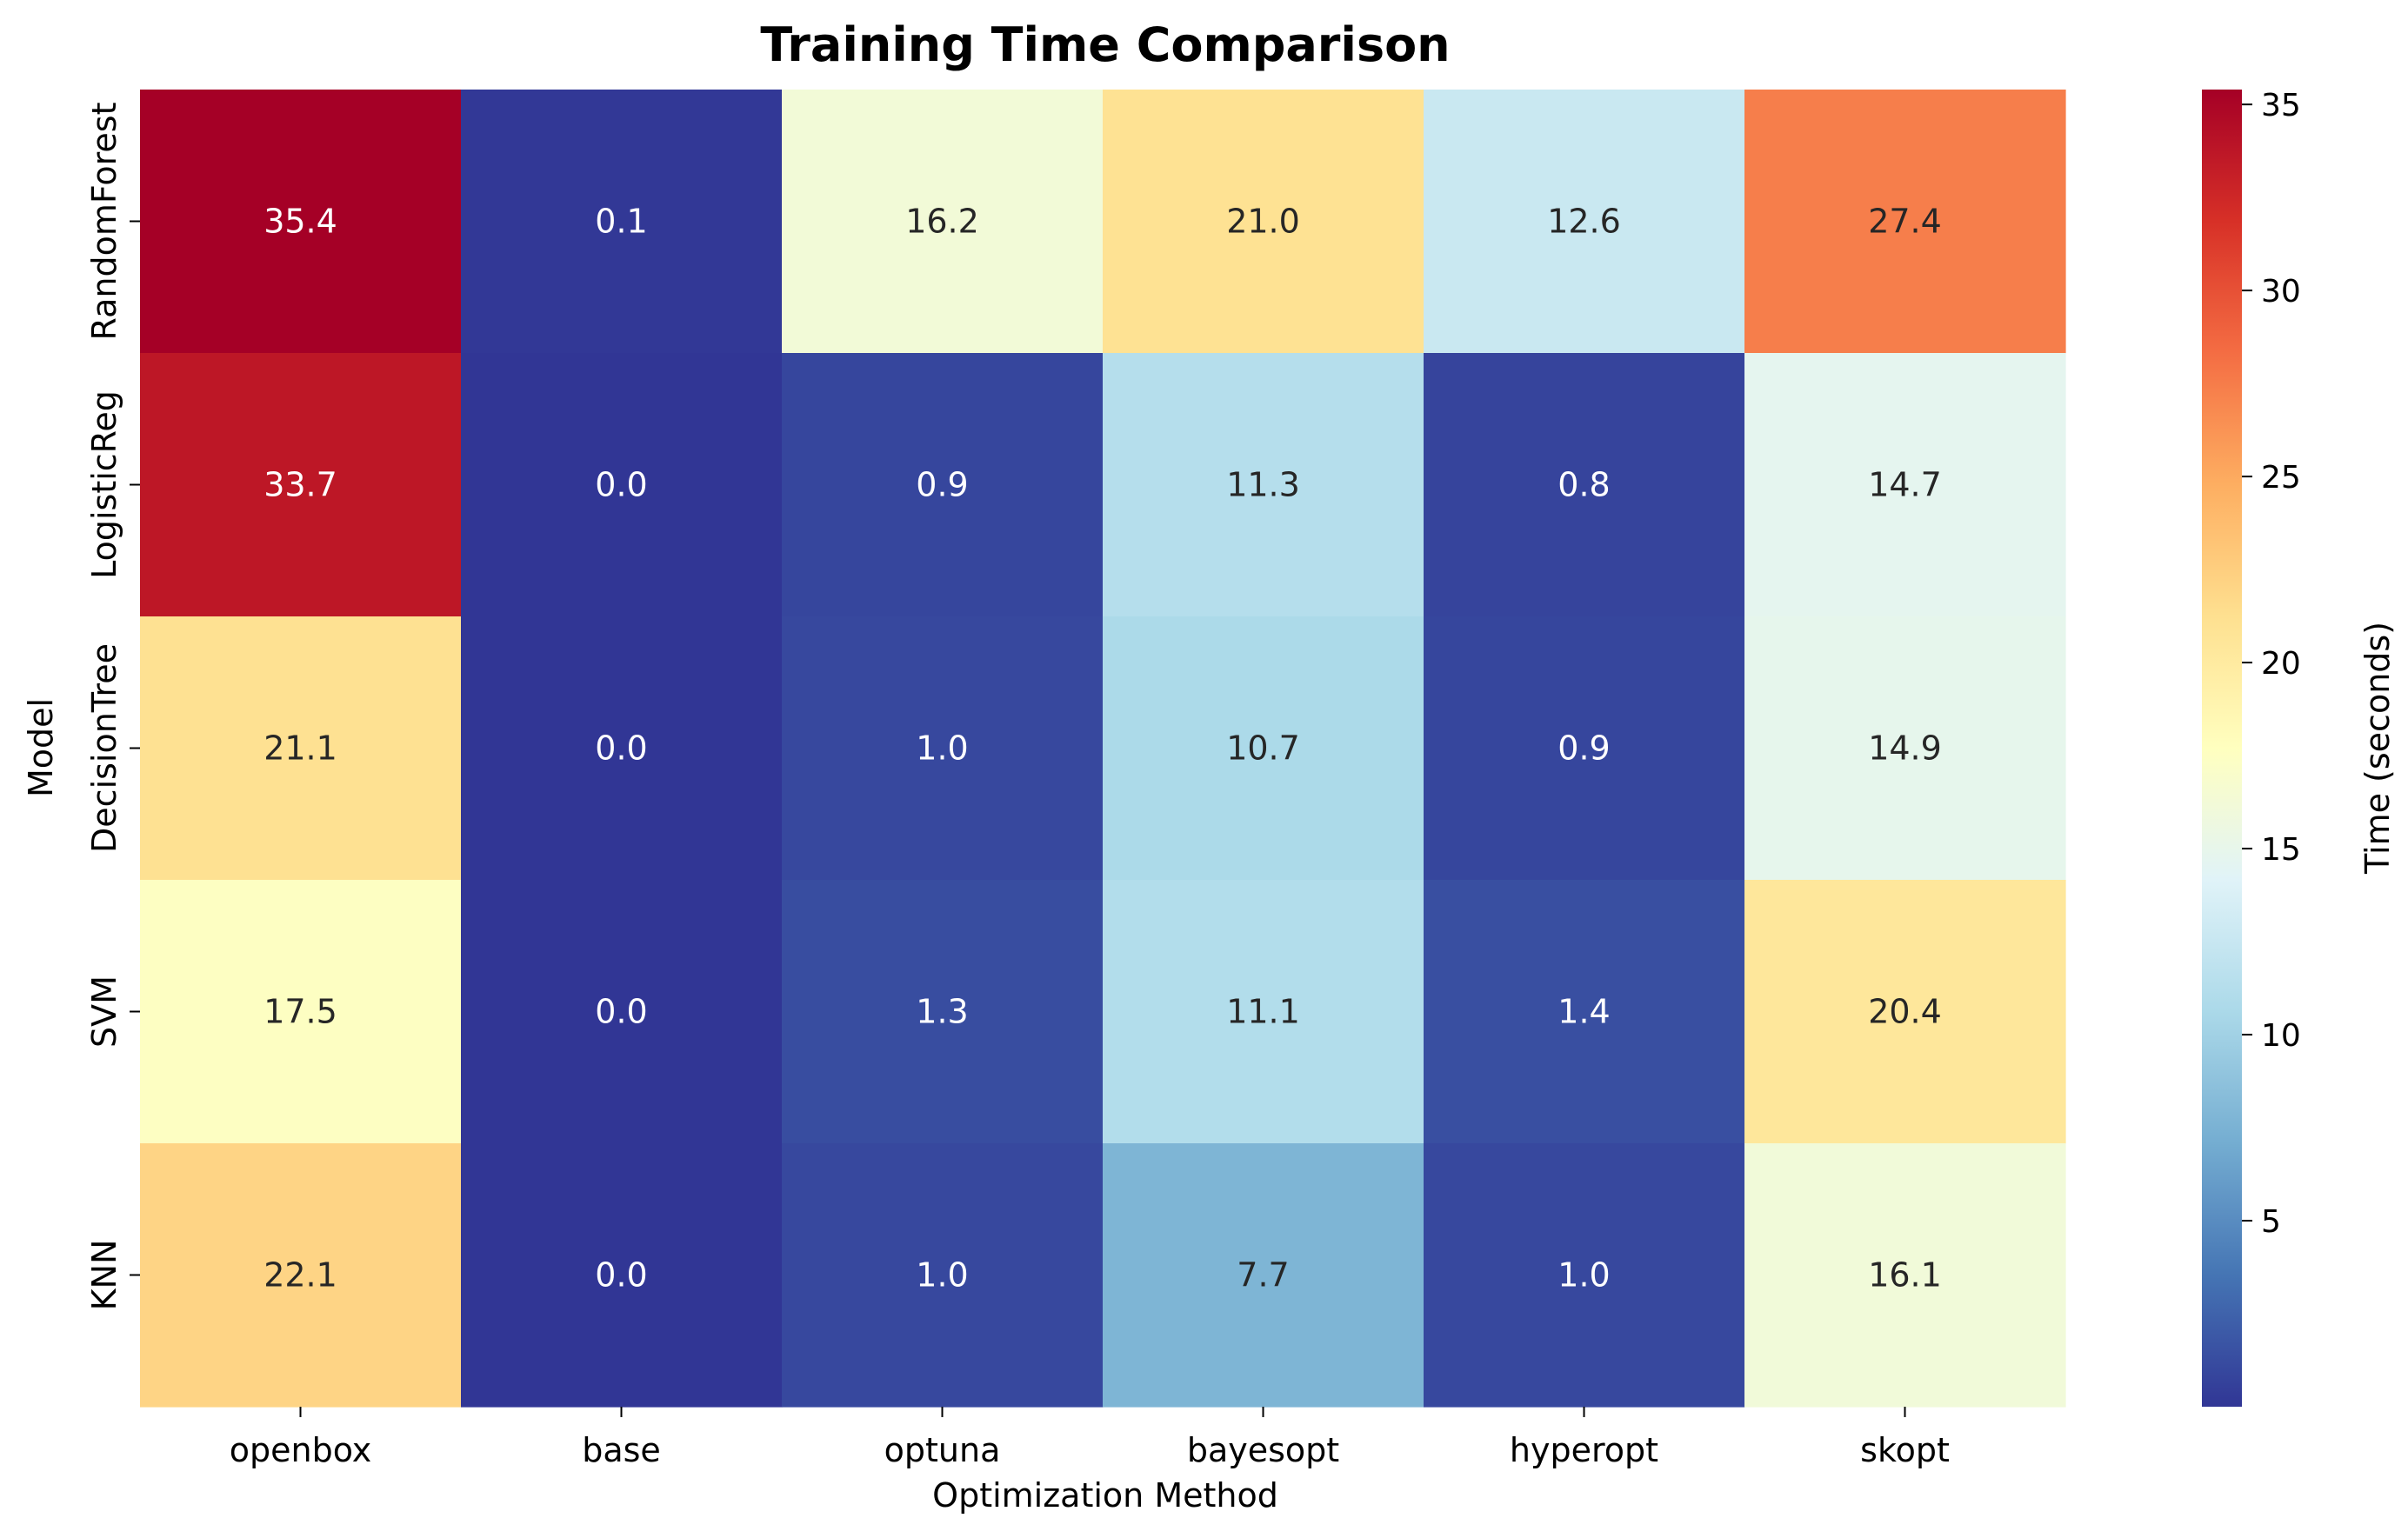  Describe the element at coordinates (2281, 292) in the screenshot. I see `colorbar-tick-label: 30` at that location.